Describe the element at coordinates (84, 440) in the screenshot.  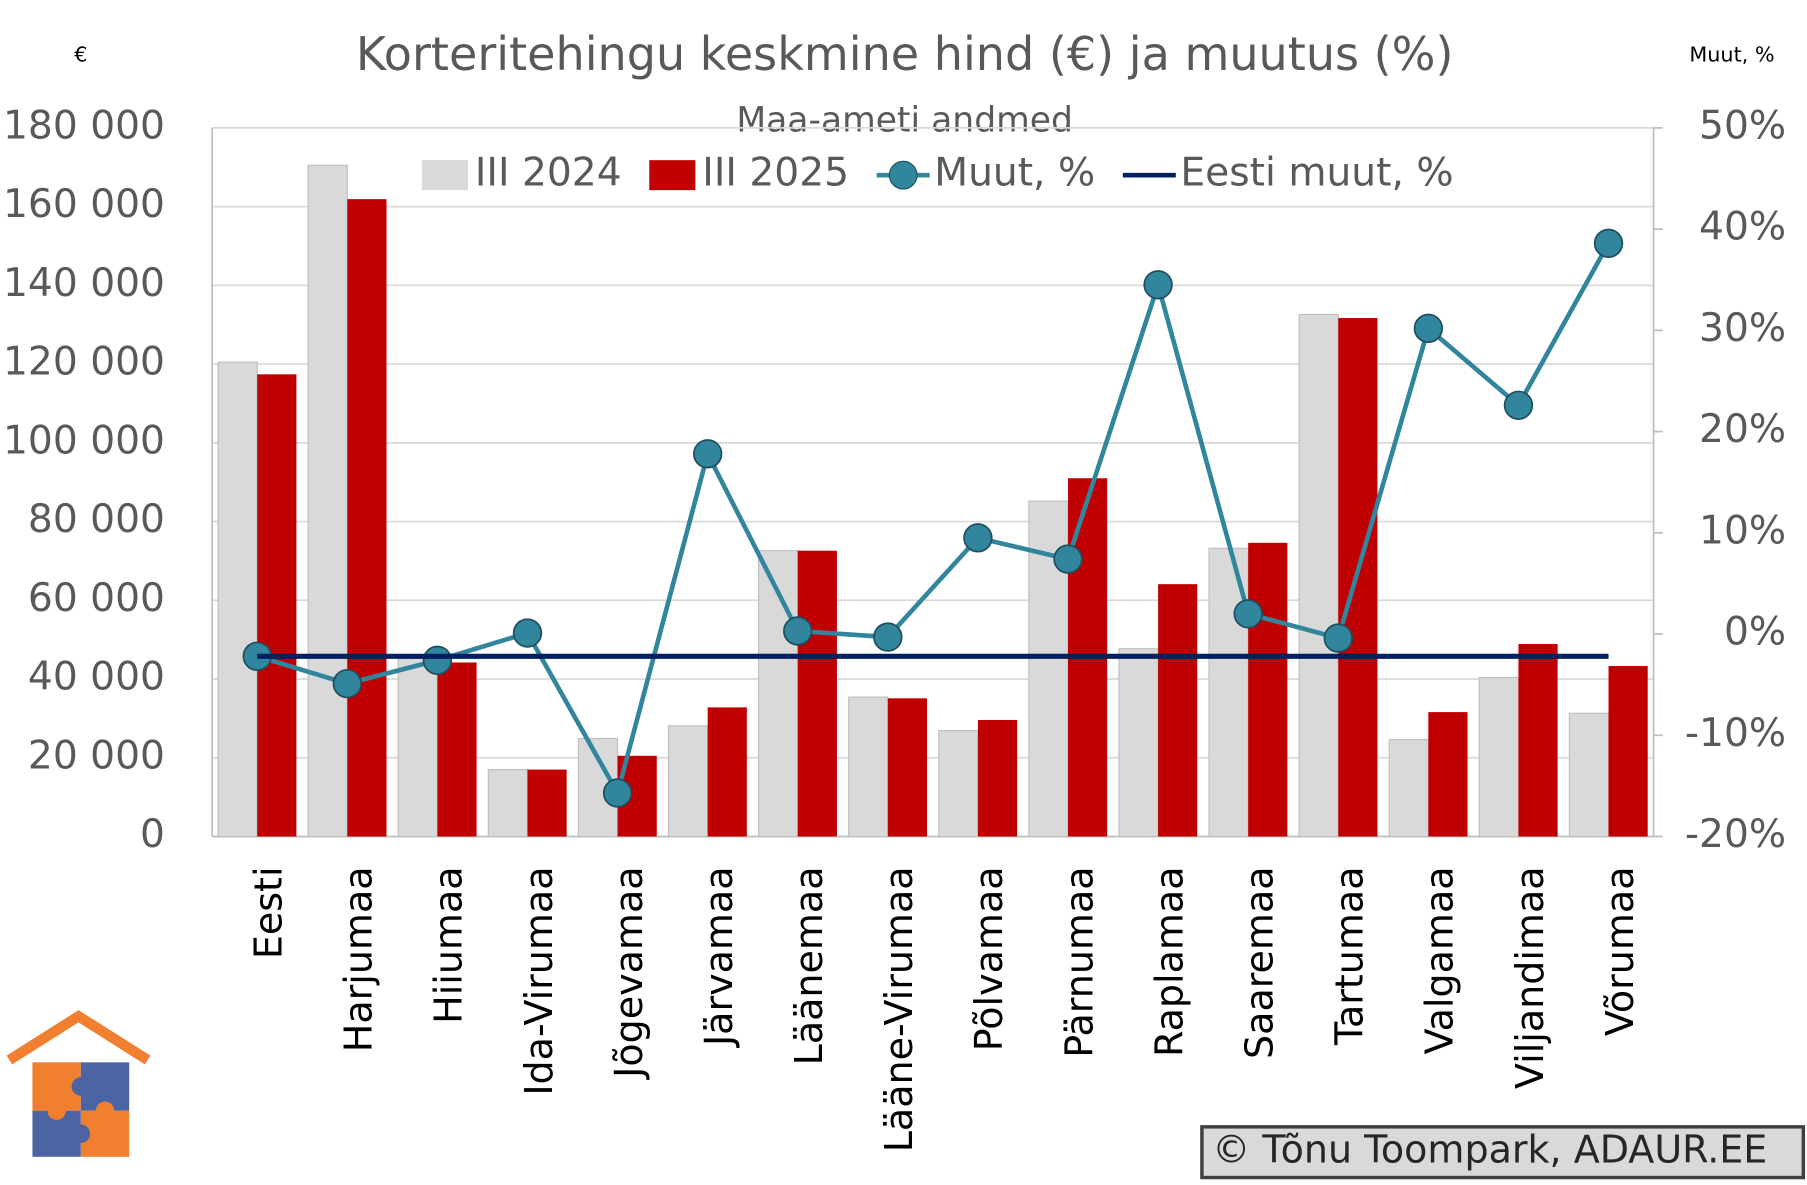
I see `y-tick-label: 100 000` at that location.